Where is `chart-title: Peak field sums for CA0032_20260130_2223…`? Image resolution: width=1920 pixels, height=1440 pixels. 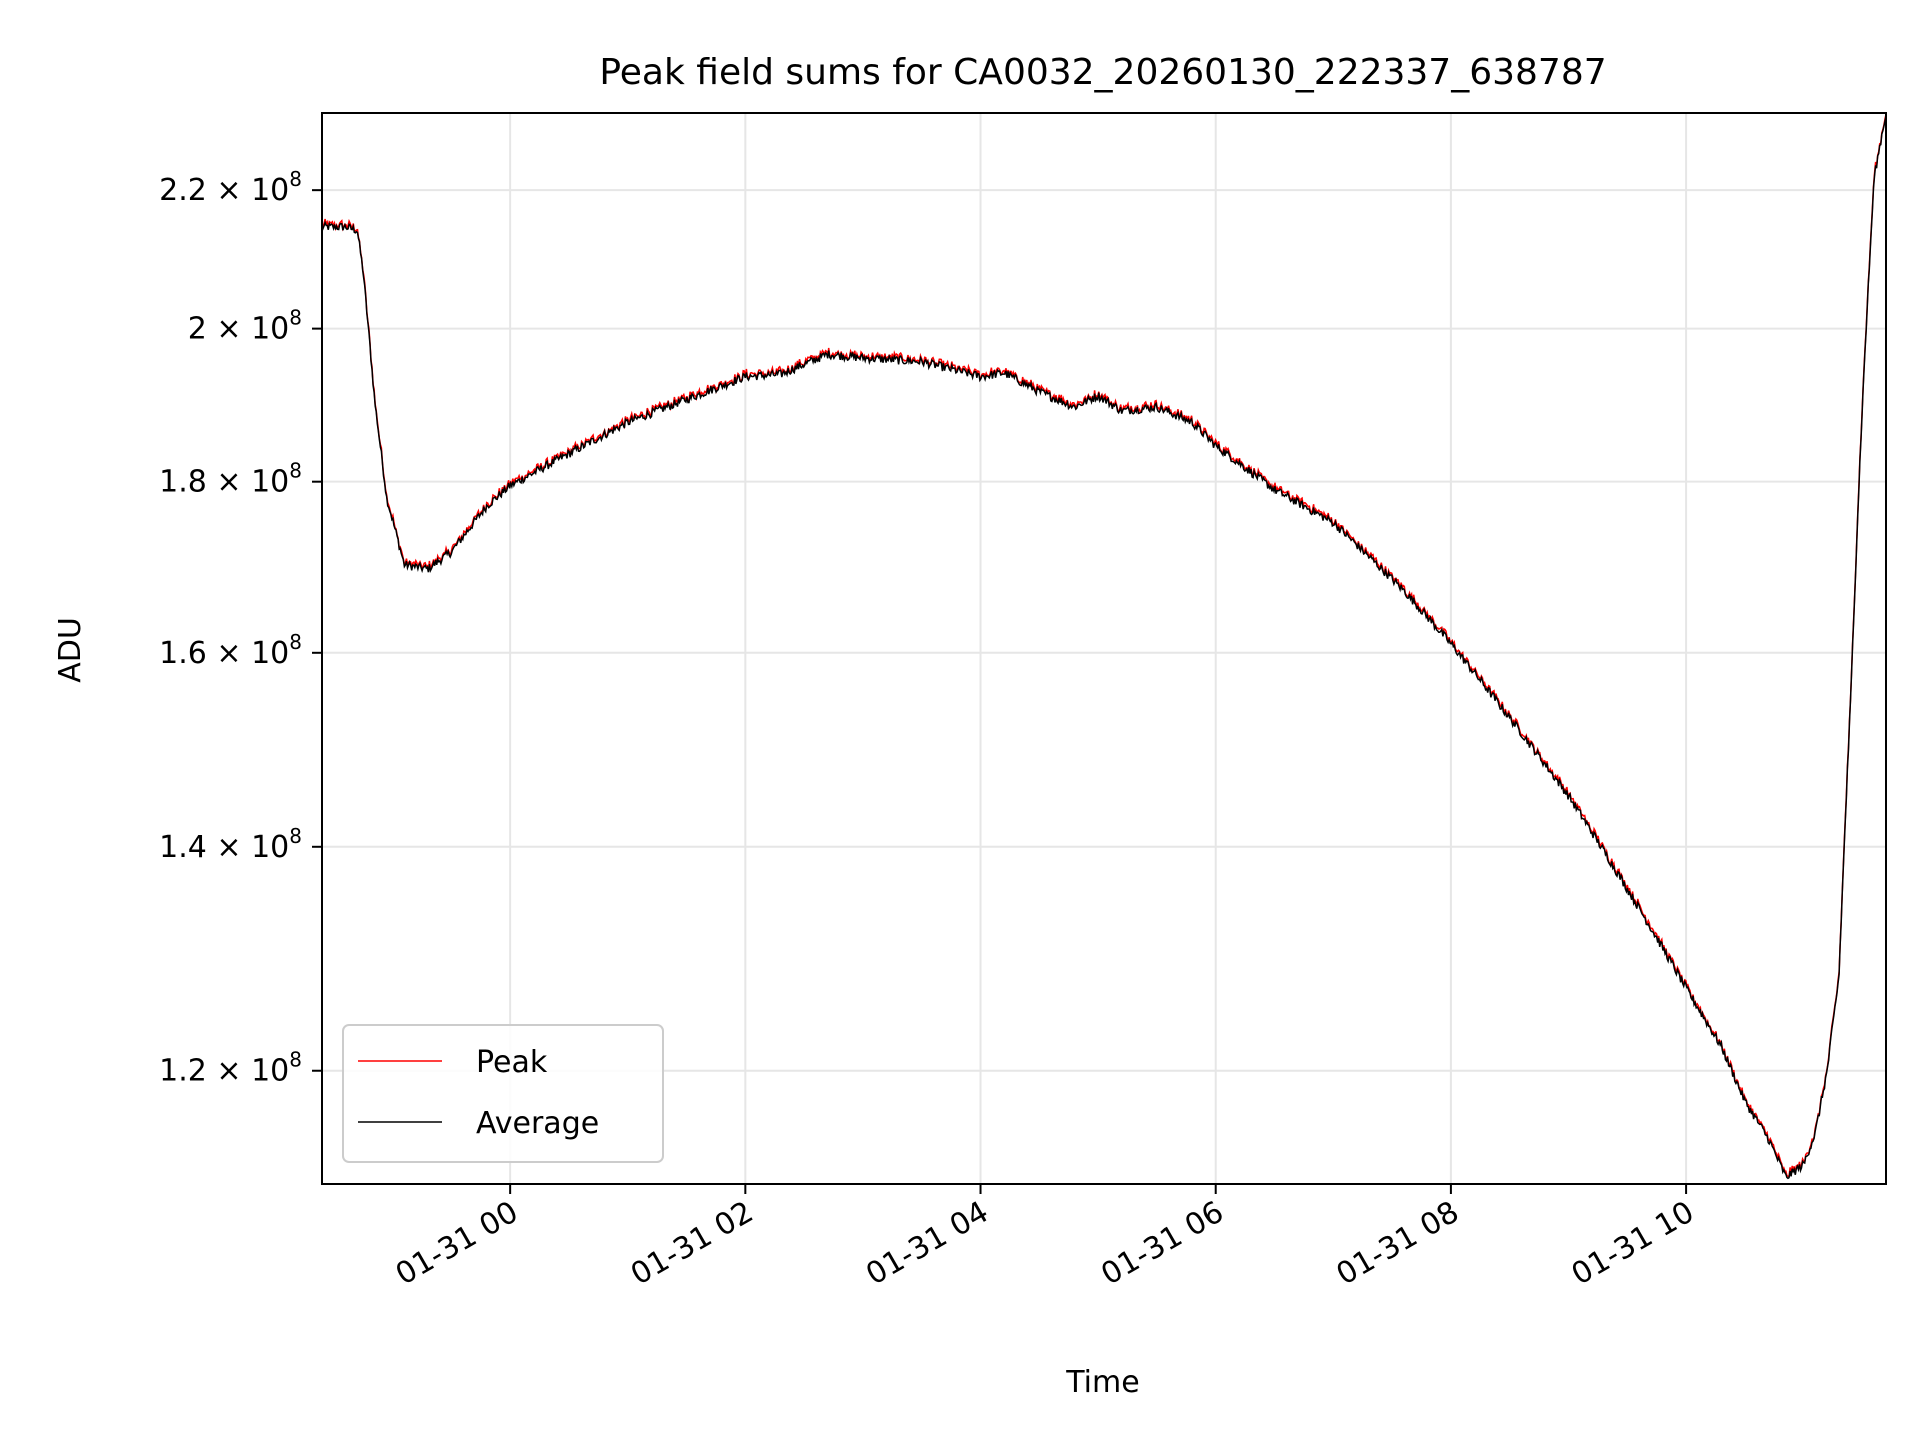 chart-title: Peak field sums for CA0032_20260130_2223… is located at coordinates (1102, 72).